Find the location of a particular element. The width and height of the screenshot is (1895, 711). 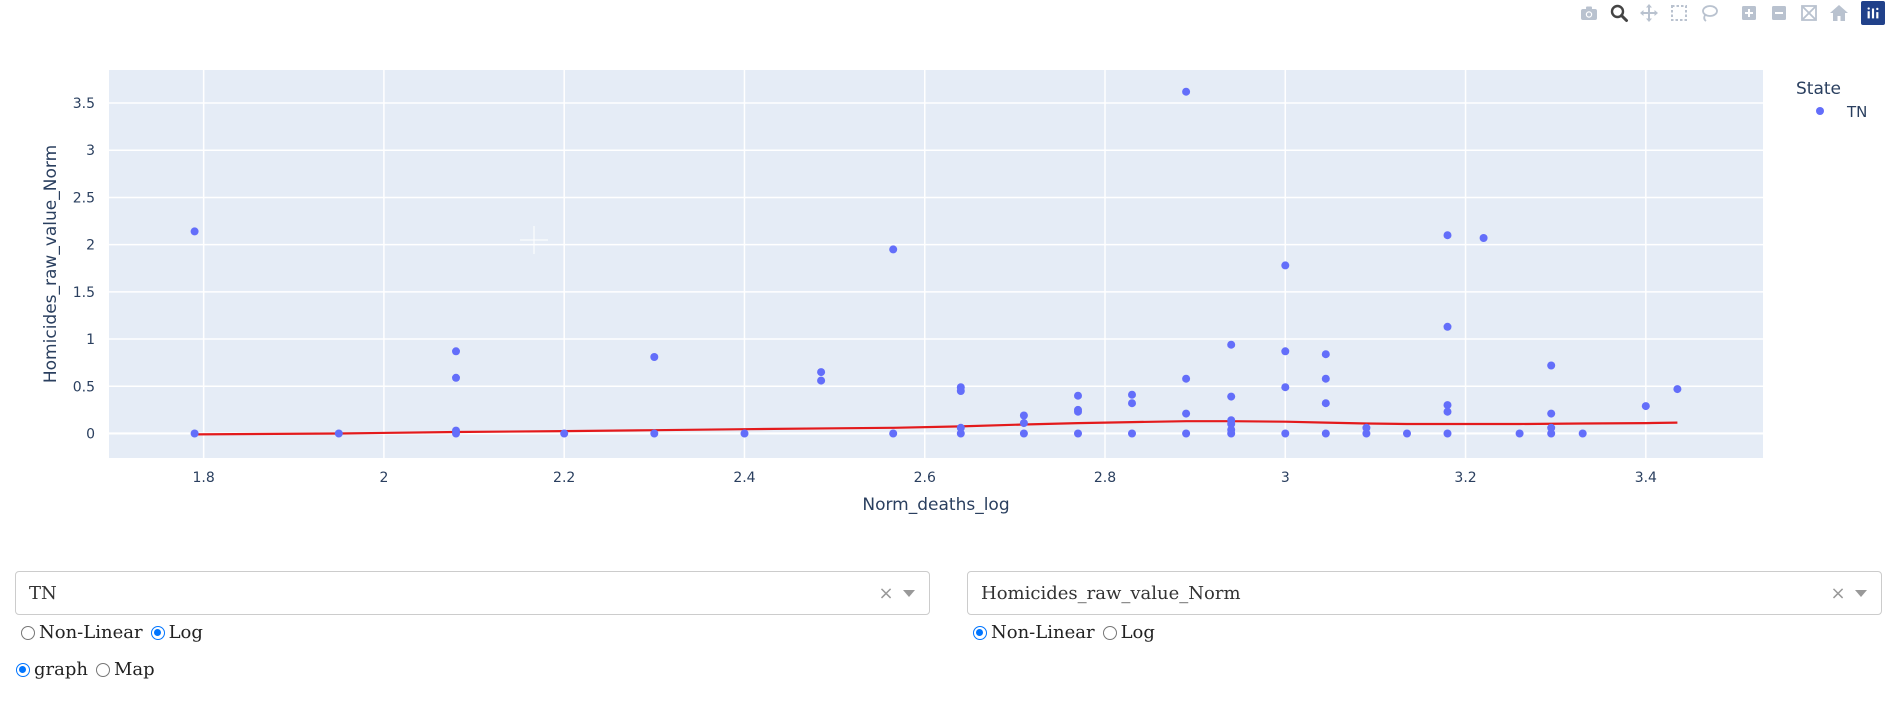

x-scale-option-nonlinear: Non-Linear is located at coordinates (82, 632).